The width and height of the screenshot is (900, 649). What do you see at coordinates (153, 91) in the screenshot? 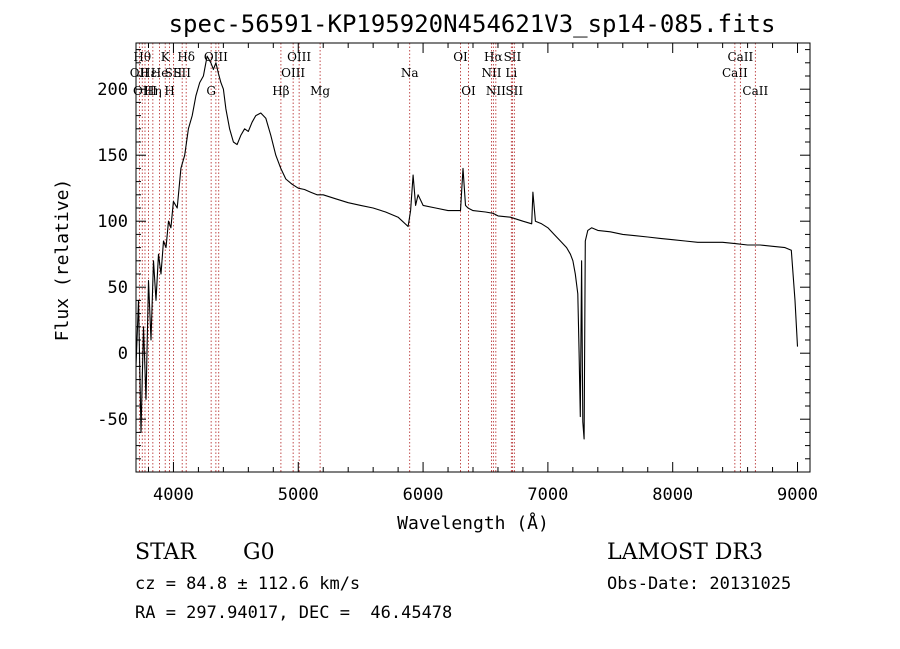
I see `line-marker-label: Hη` at bounding box center [153, 91].